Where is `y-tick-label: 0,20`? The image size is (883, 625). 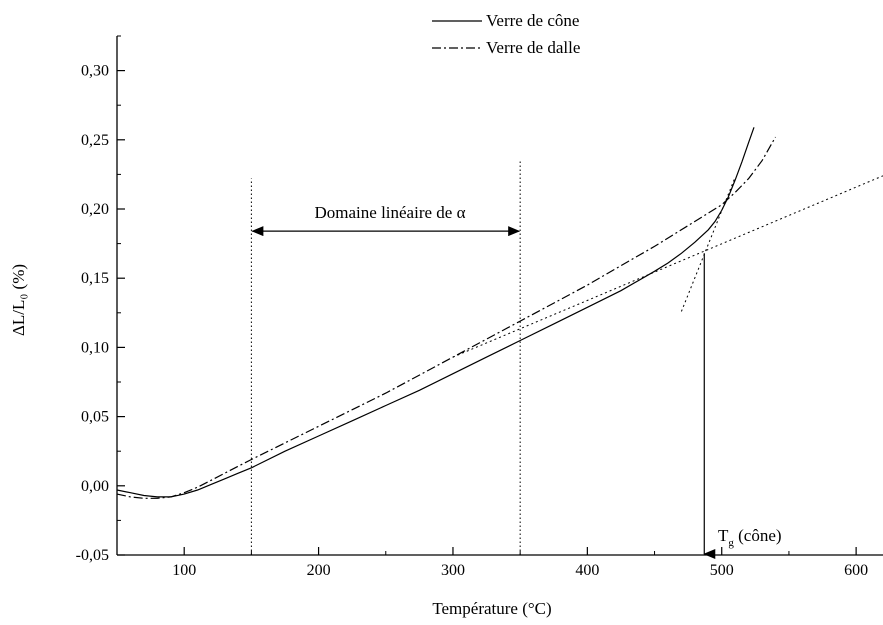 y-tick-label: 0,20 is located at coordinates (95, 209).